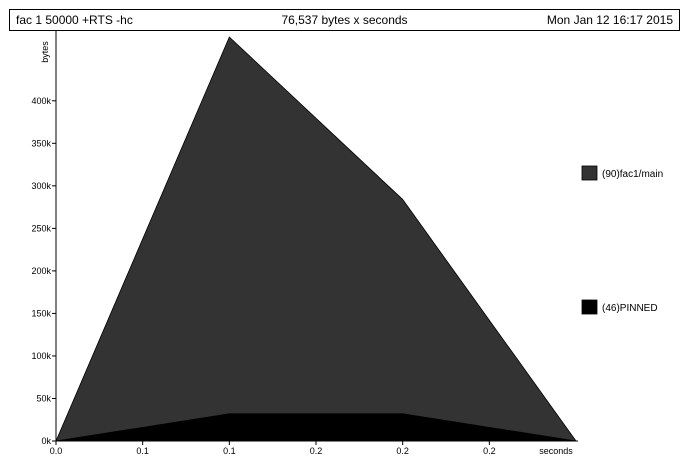 This screenshot has height=461, width=688. What do you see at coordinates (45, 52) in the screenshot?
I see `y-axis-label: bytes` at bounding box center [45, 52].